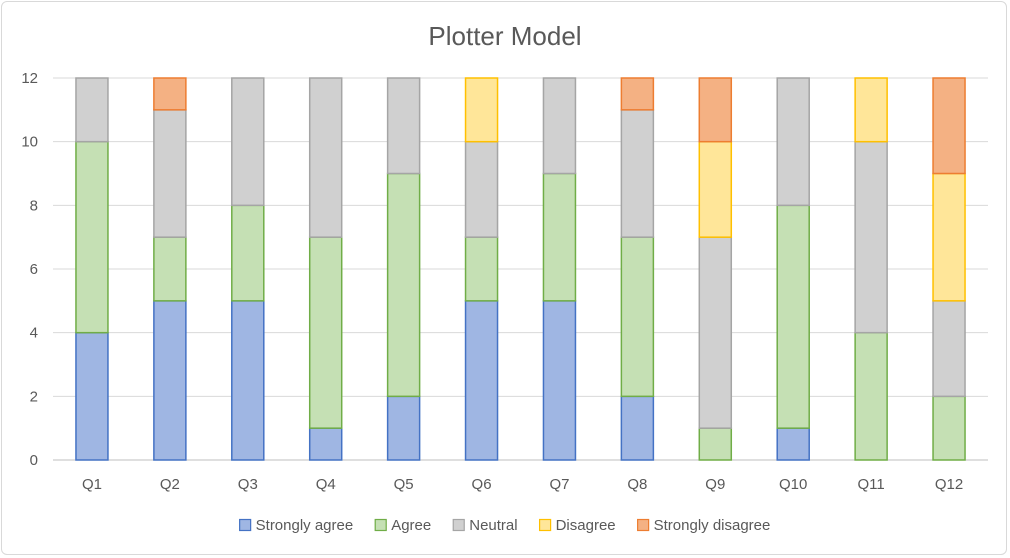 Image resolution: width=1010 pixels, height=558 pixels. I want to click on x-tick-label: Q3, so click(248, 484).